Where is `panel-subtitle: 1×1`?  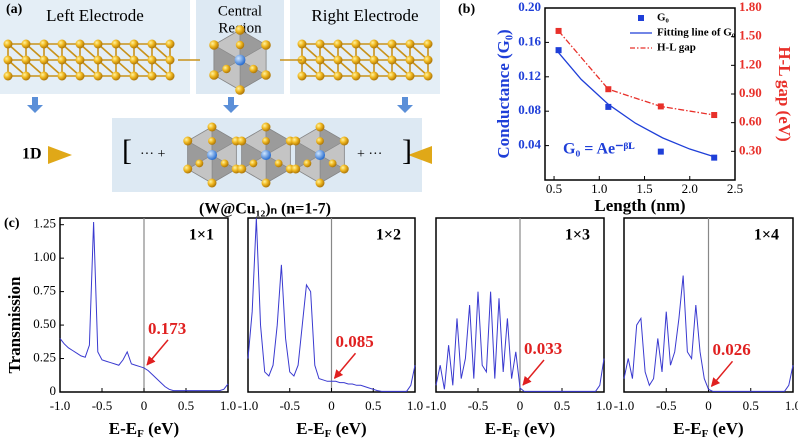 panel-subtitle: 1×1 is located at coordinates (201, 235).